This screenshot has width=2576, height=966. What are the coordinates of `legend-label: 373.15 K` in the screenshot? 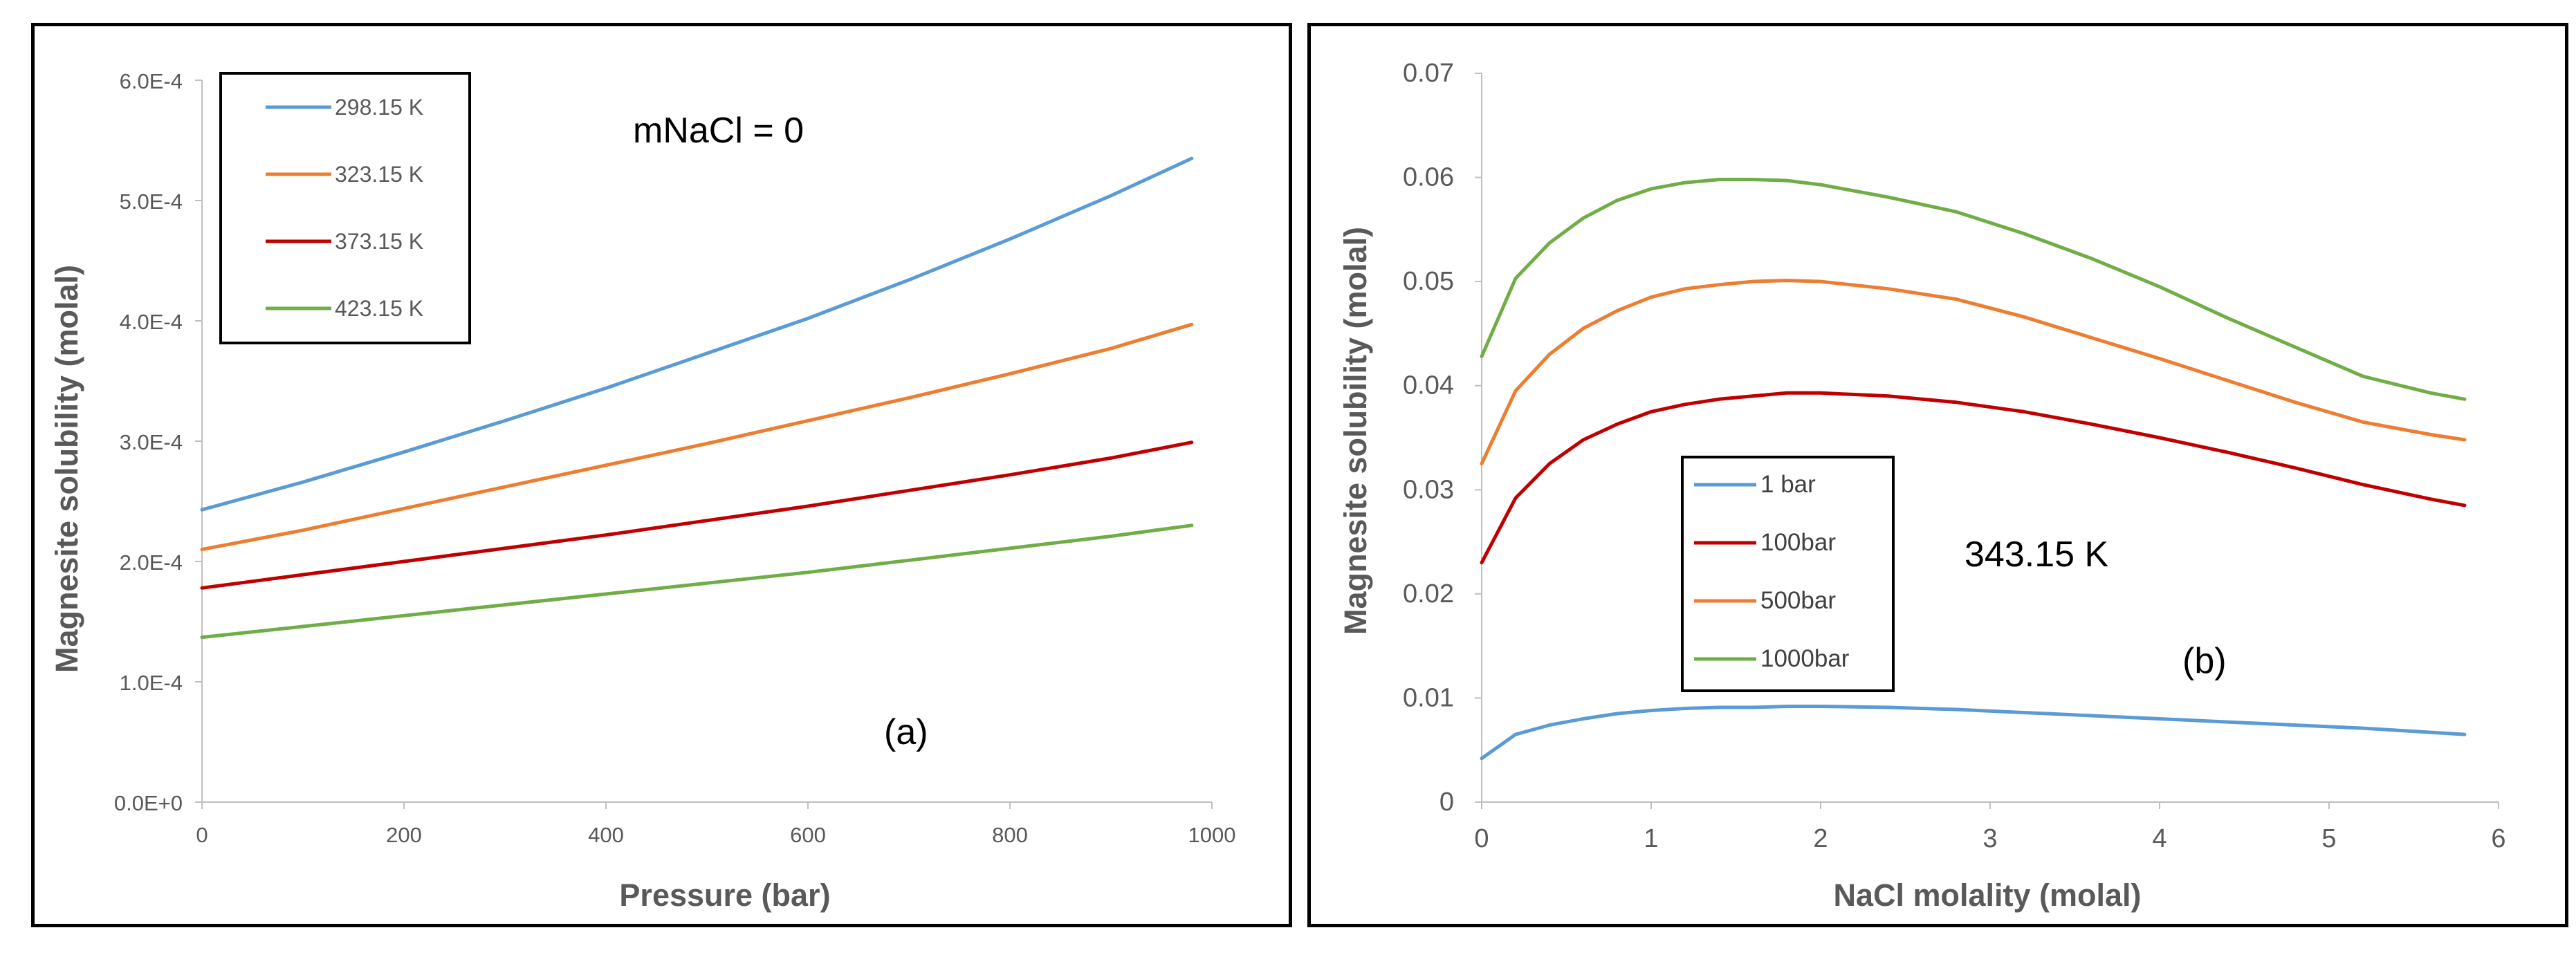 It's located at (379, 241).